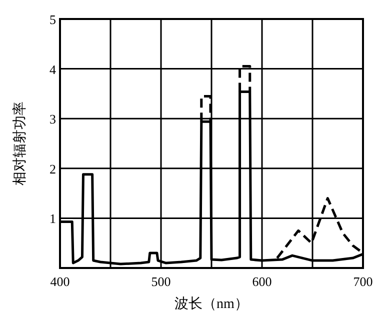 The width and height of the screenshot is (387, 321). Describe the element at coordinates (53, 19) in the screenshot. I see `y-tick-label: 5` at that location.